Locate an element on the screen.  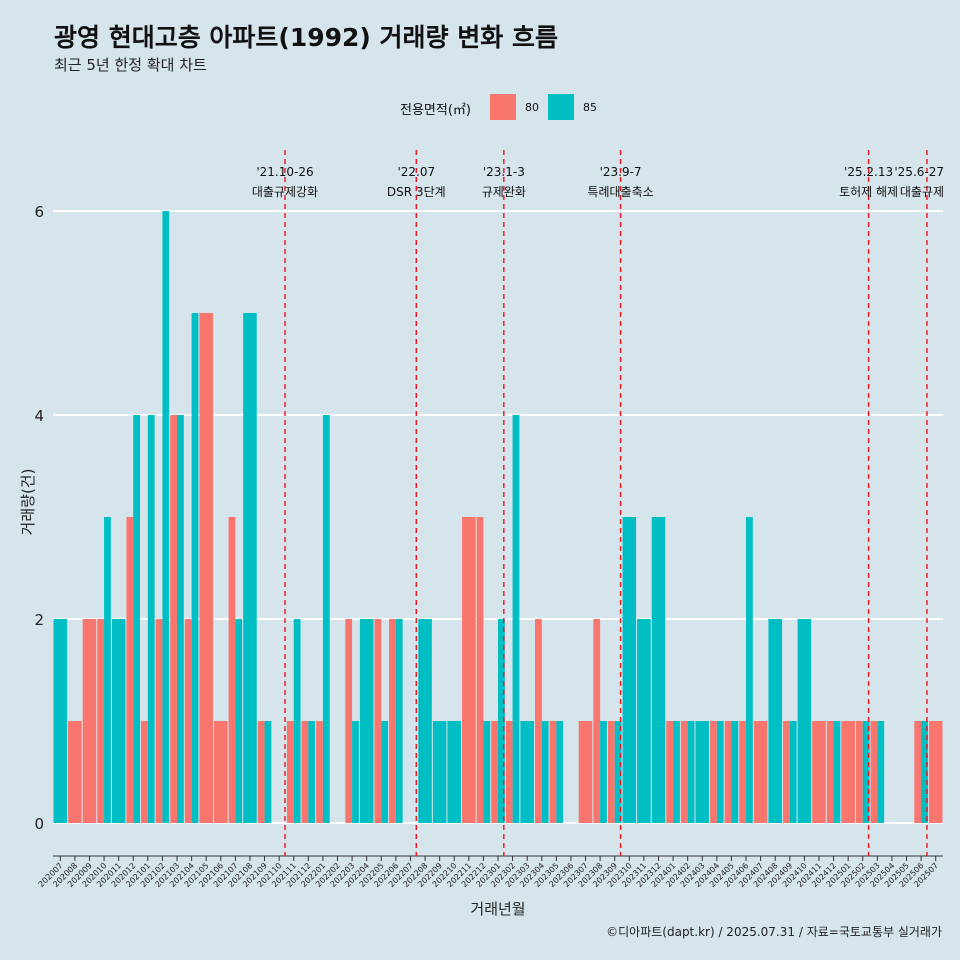
event-label: 규제완화 is located at coordinates (504, 192).